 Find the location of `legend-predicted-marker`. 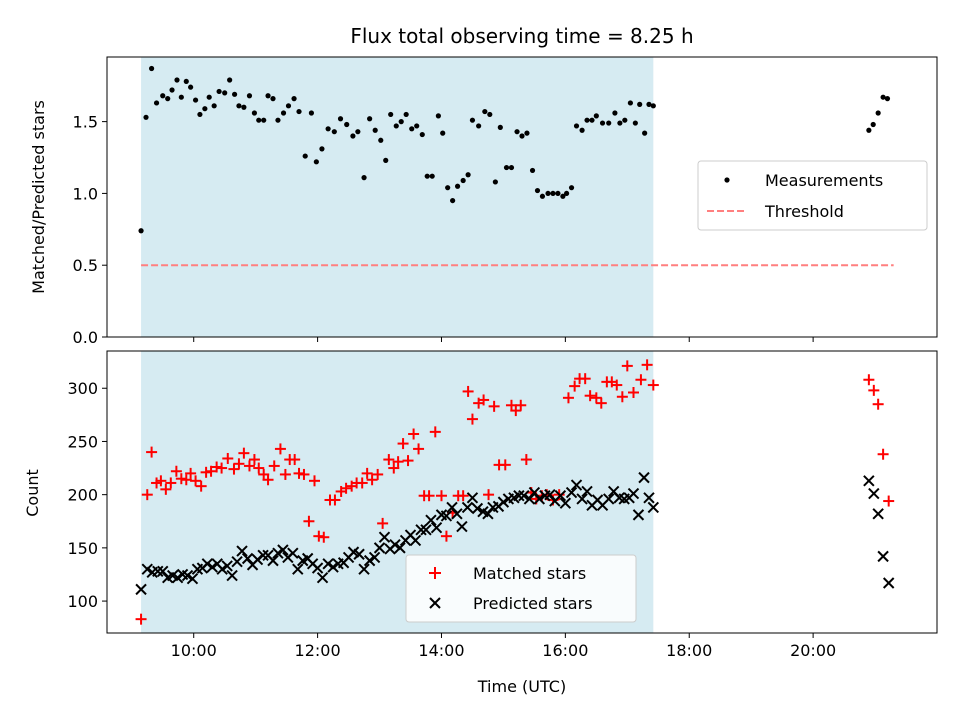

legend-predicted-marker is located at coordinates (435, 603).